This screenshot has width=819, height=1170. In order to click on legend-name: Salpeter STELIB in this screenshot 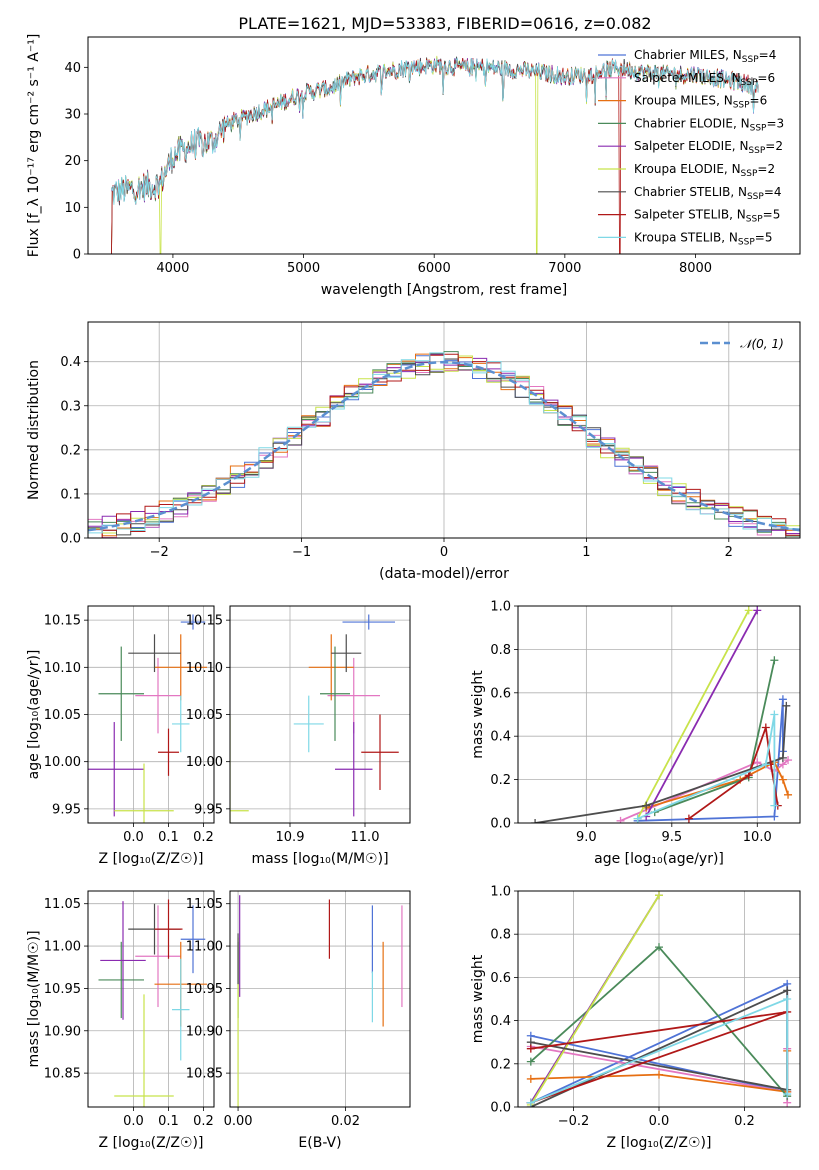, I will do `click(681, 215)`.